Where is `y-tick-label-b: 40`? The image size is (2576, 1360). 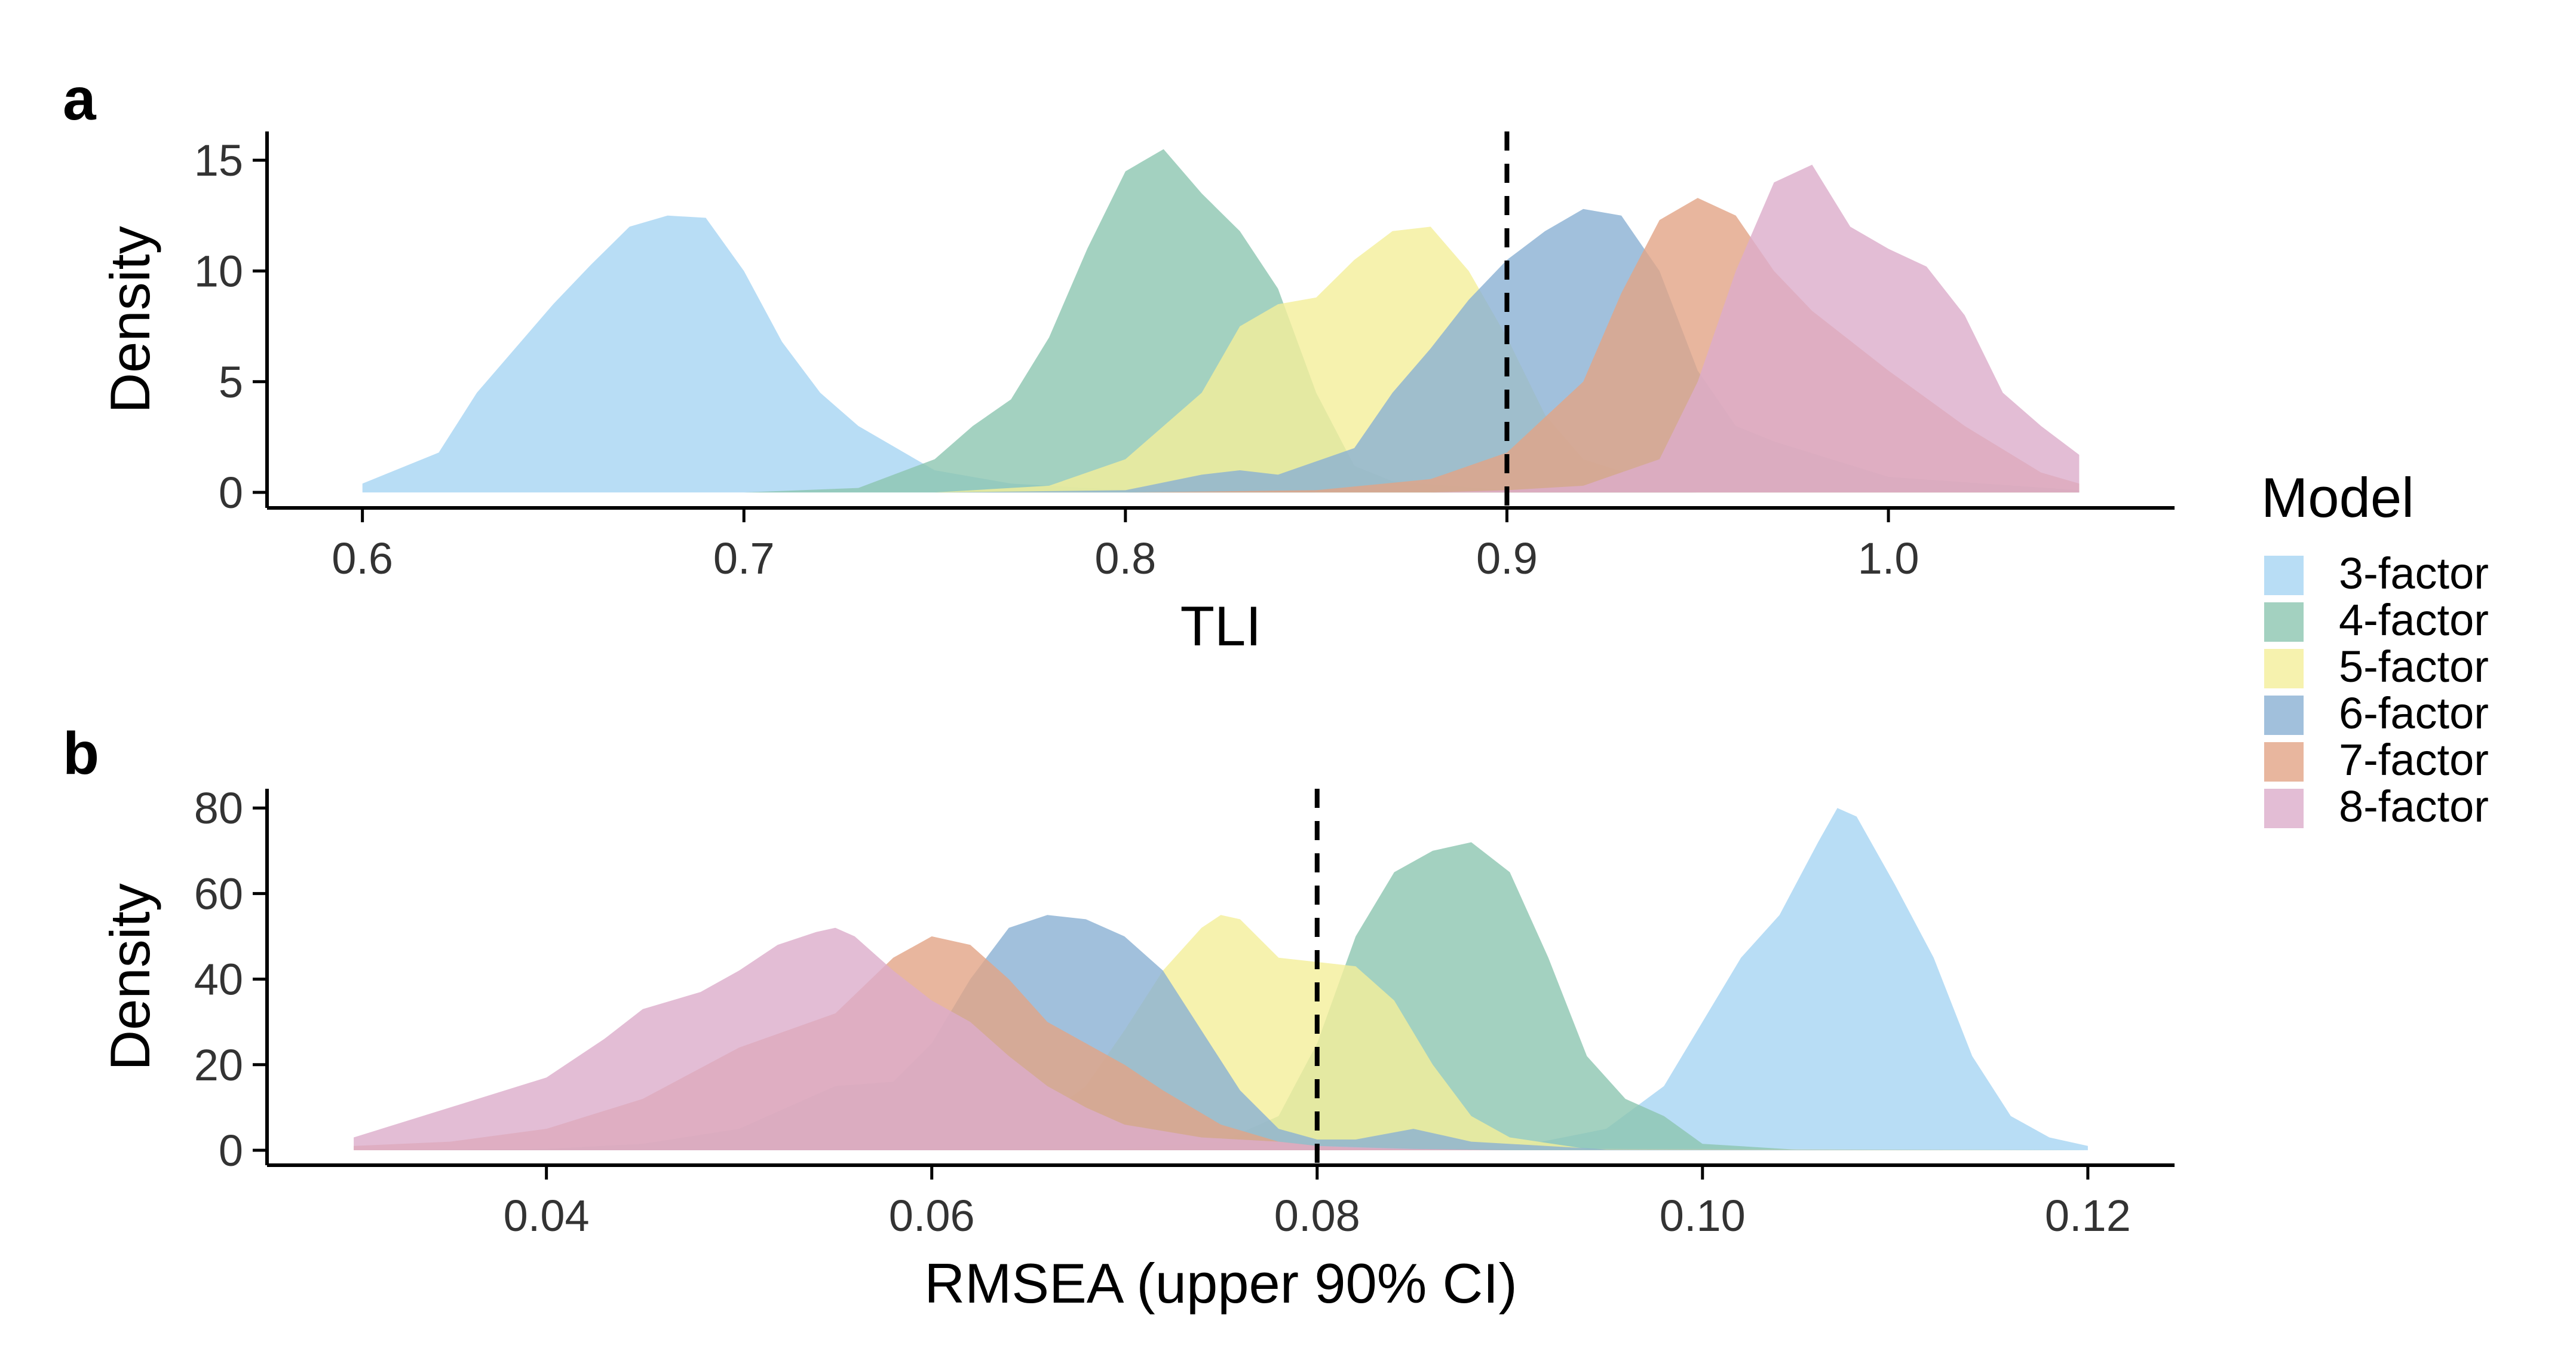 y-tick-label-b: 40 is located at coordinates (218, 980).